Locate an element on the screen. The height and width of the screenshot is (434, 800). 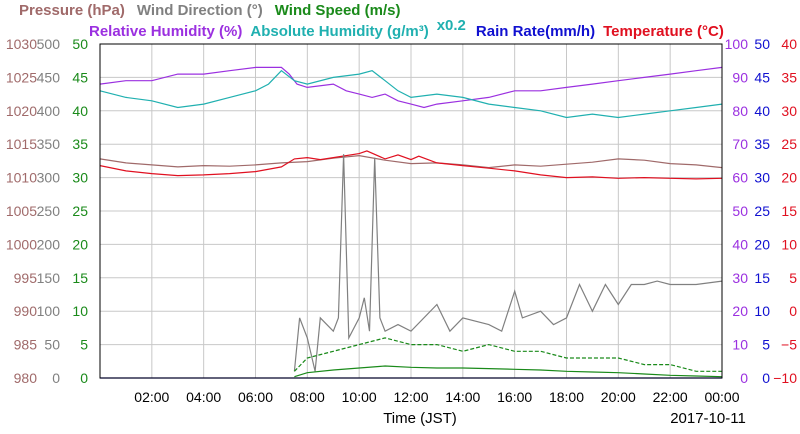
tick-wind_speed: 25 is located at coordinates (80, 211).